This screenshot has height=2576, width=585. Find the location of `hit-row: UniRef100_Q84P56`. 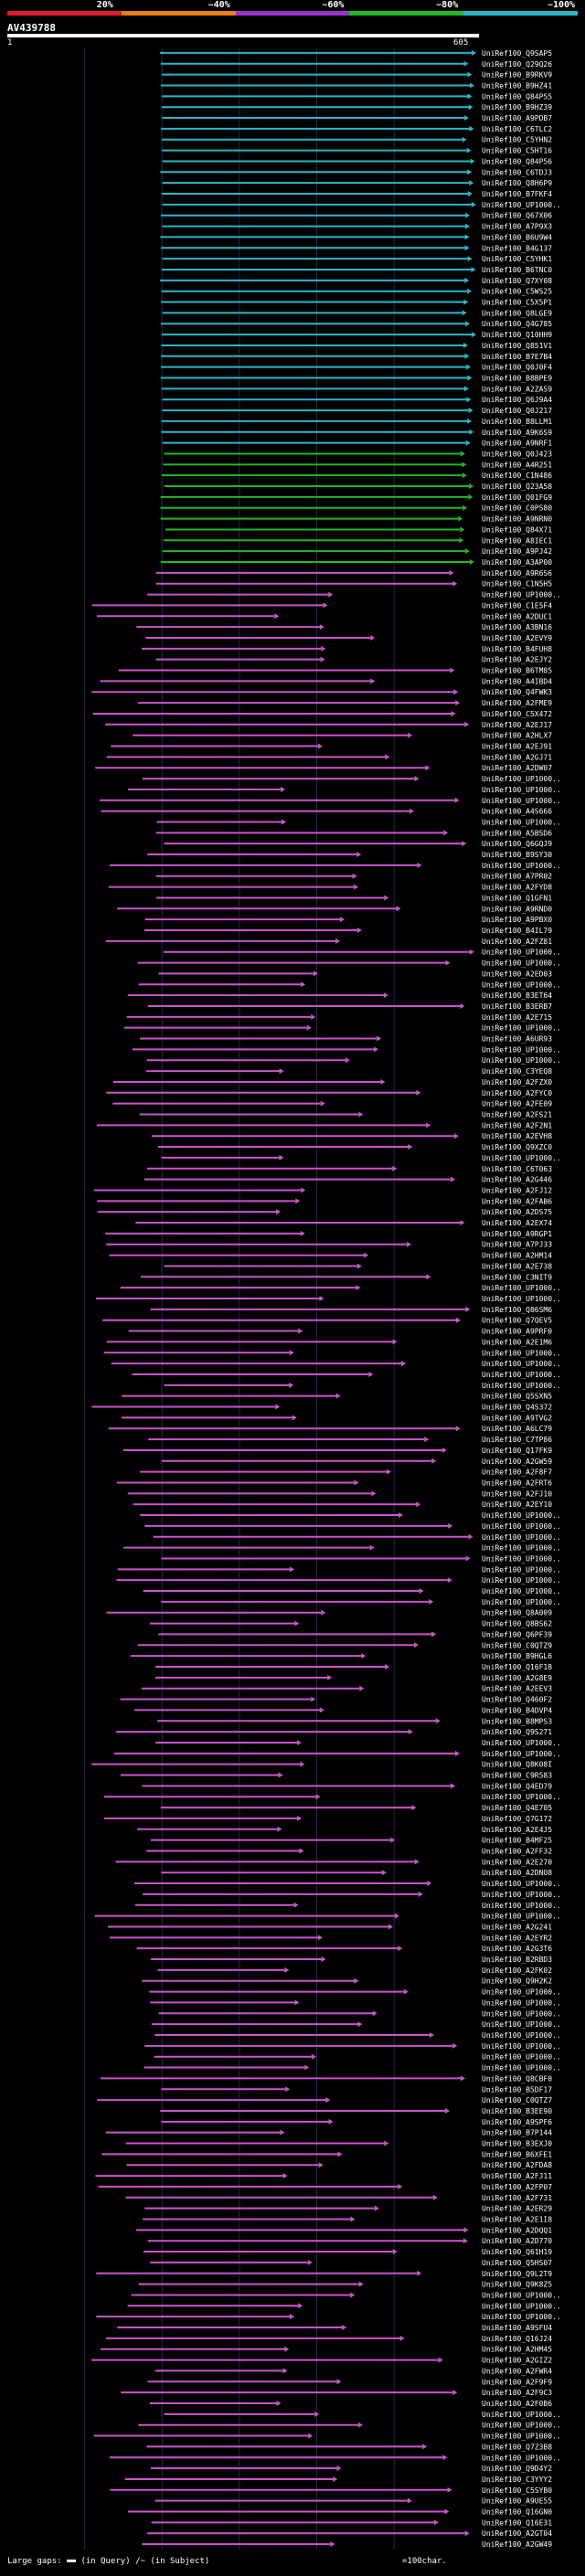

hit-row: UniRef100_Q84P56 is located at coordinates (357, 161).